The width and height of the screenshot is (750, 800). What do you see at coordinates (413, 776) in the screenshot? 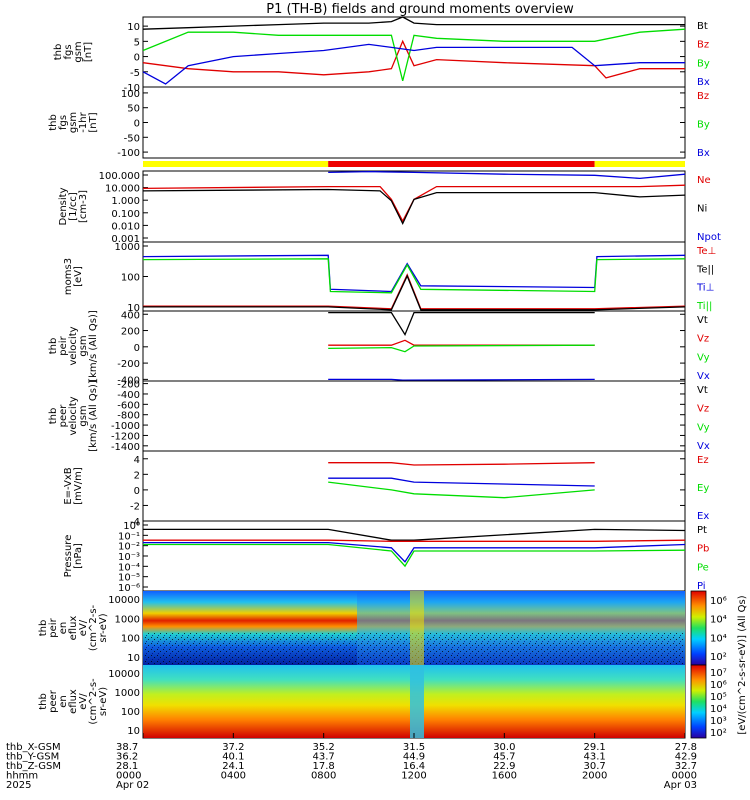
I see `footer-cell: 1200` at bounding box center [413, 776].